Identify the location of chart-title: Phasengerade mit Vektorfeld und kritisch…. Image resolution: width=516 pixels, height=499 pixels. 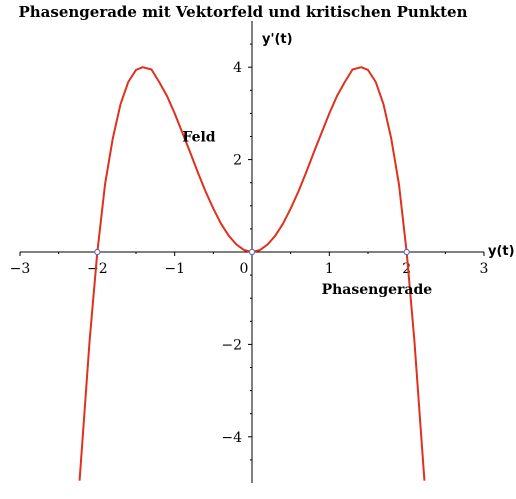
(242, 12).